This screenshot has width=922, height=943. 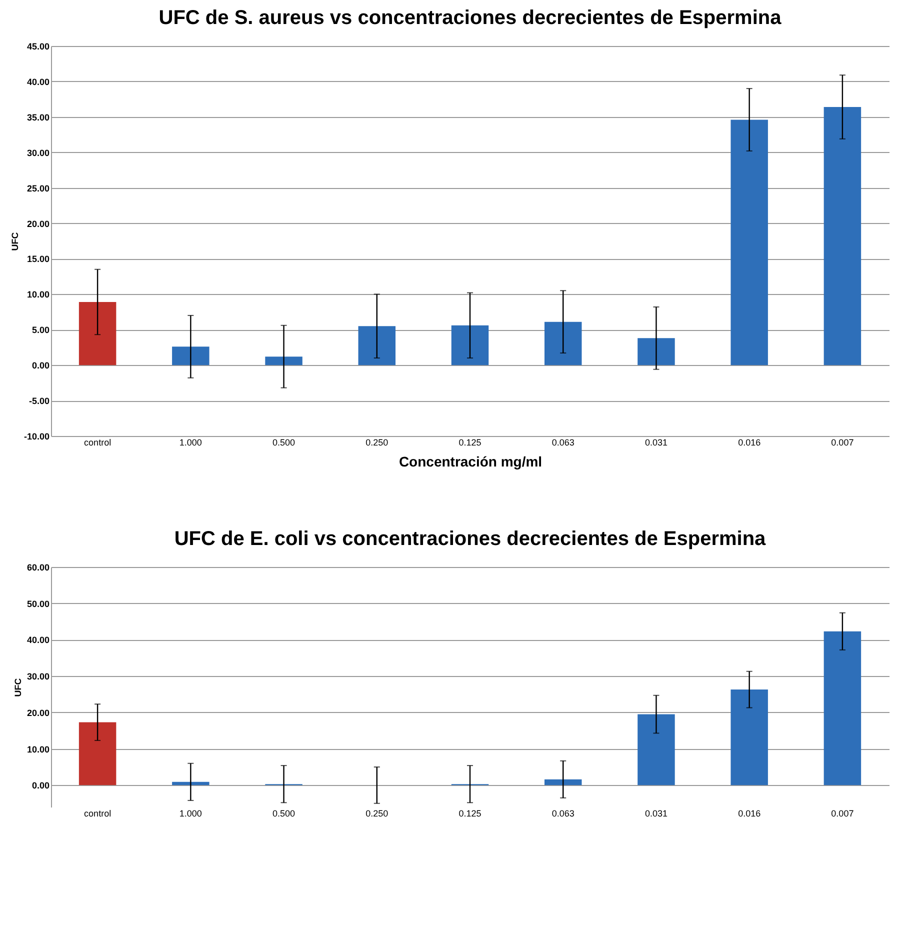 What do you see at coordinates (37, 437) in the screenshot?
I see `y-tick-label: -10.00` at bounding box center [37, 437].